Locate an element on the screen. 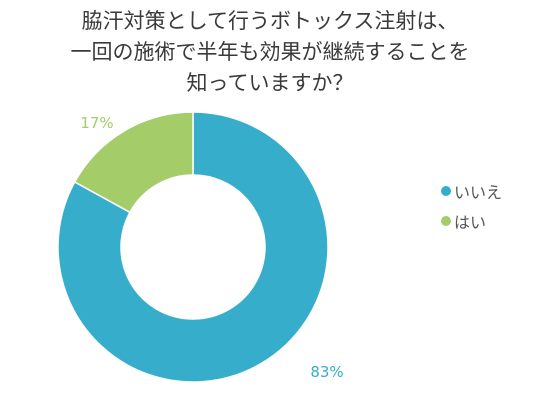  slice-yes is located at coordinates (133, 162).